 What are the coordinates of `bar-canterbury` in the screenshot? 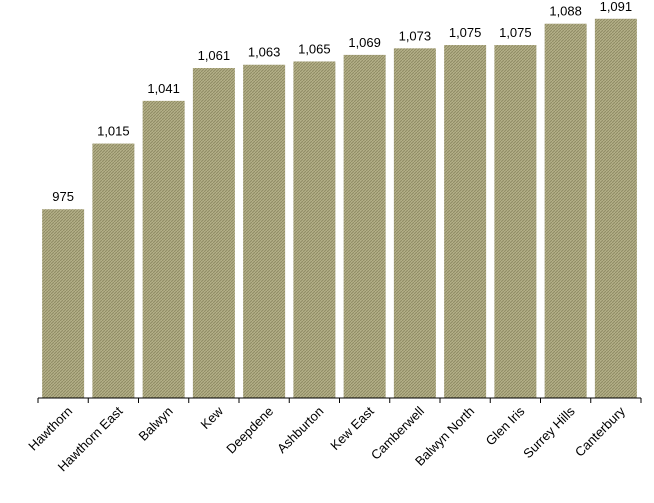 It's located at (615, 208).